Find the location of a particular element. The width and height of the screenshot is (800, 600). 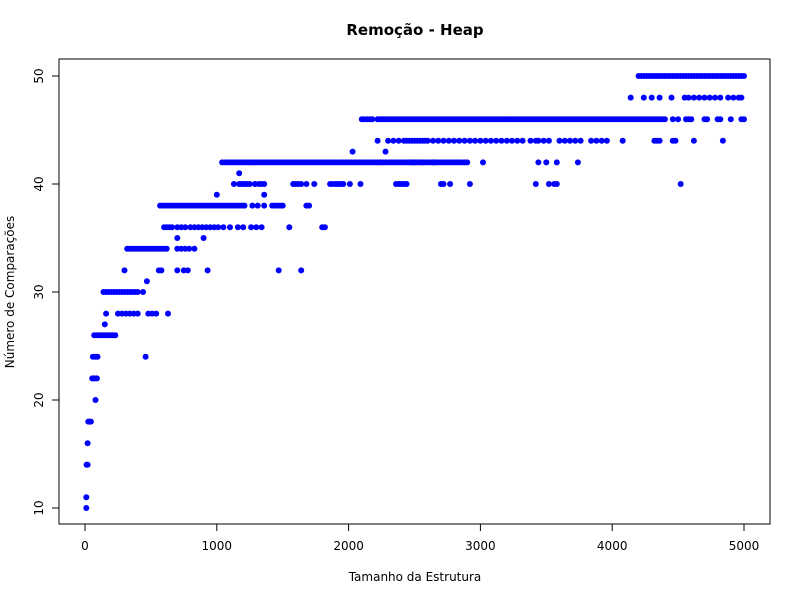

y-axis-label: Número de Comparações is located at coordinates (10, 292).